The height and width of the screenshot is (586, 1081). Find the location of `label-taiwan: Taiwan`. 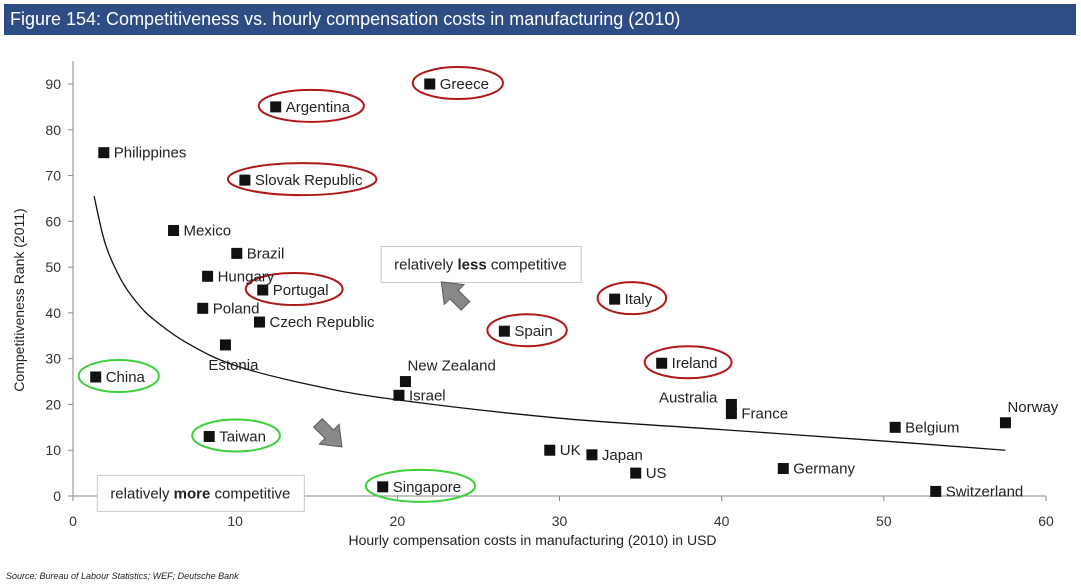

label-taiwan: Taiwan is located at coordinates (242, 436).